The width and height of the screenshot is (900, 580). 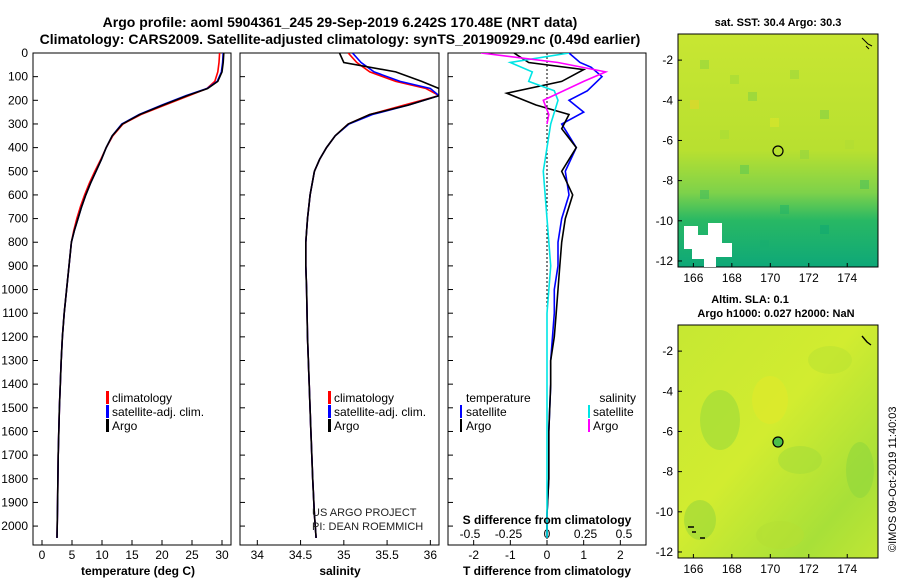 What do you see at coordinates (344, 555) in the screenshot?
I see `x-tick-label: 35` at bounding box center [344, 555].